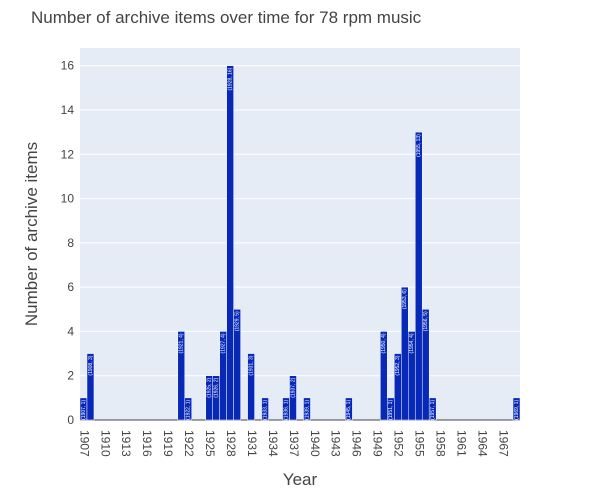 Image resolution: width=600 pixels, height=500 pixels. Describe the element at coordinates (70, 376) in the screenshot. I see `y-tick-label: 2` at that location.